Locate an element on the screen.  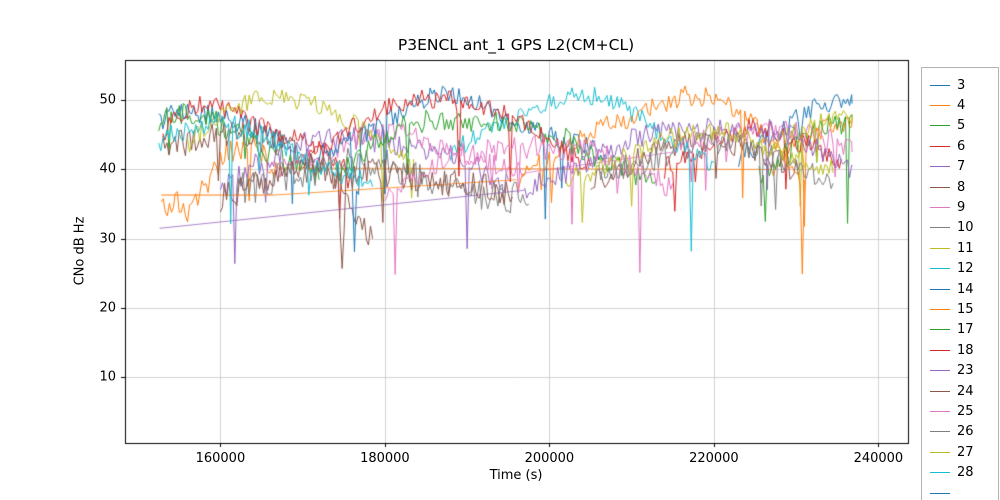
legend-item: 9 is located at coordinates (960, 207).